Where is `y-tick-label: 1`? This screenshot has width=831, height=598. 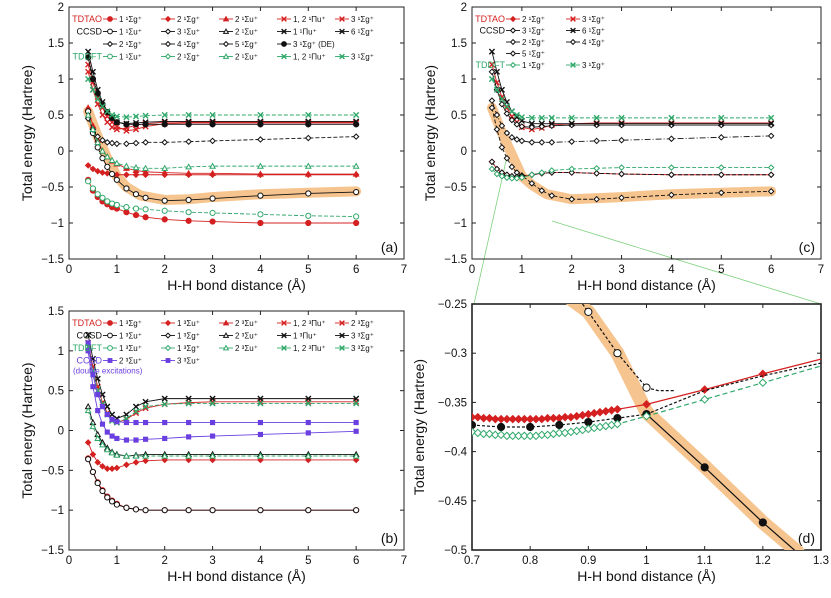 y-tick-label: 1 is located at coordinates (61, 80).